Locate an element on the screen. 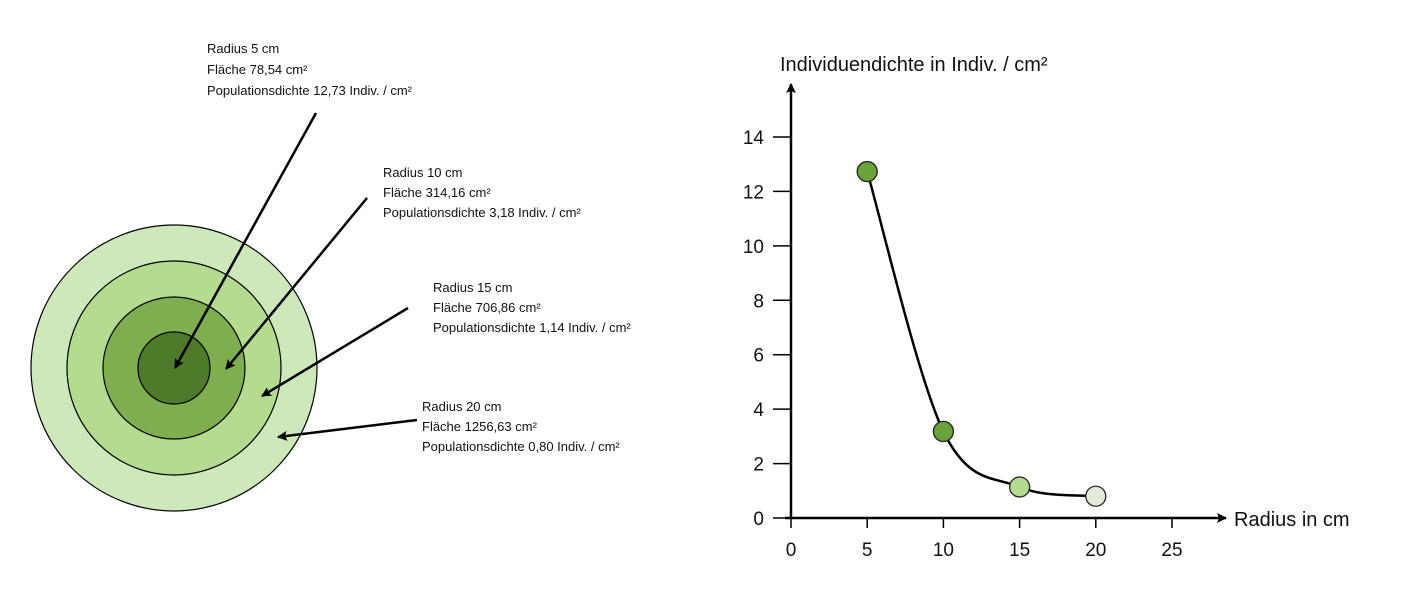 The image size is (1402, 594). density-label: Populationsdichte 12,73 Indiv. / cm² is located at coordinates (310, 90).